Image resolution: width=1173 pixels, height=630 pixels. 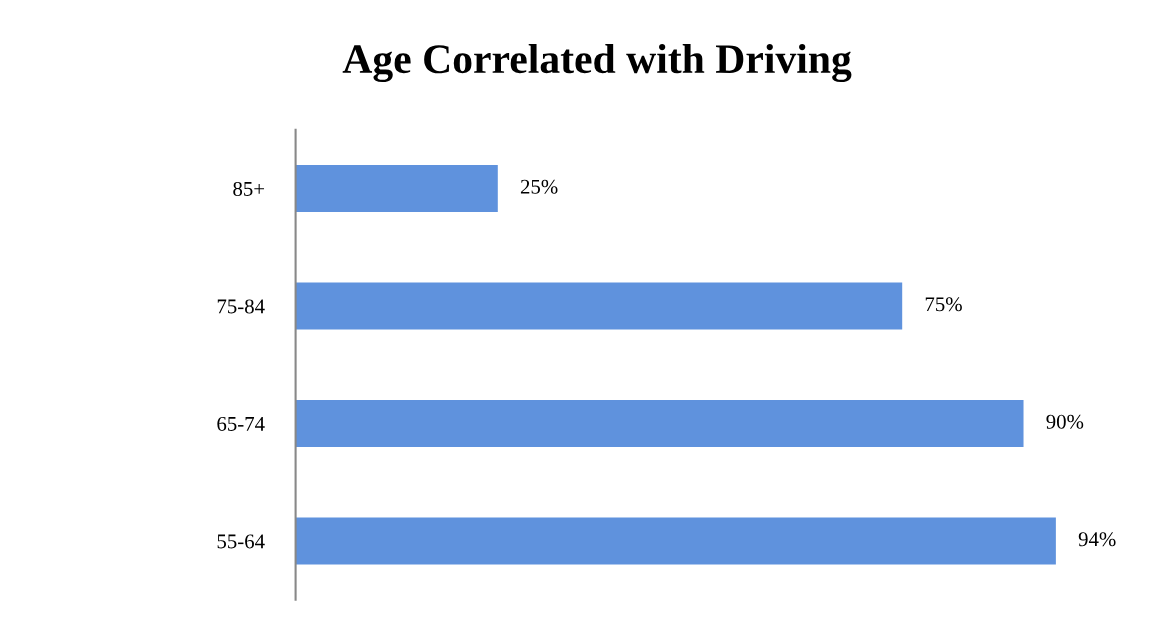 What do you see at coordinates (539, 186) in the screenshot?
I see `data-label: 25%` at bounding box center [539, 186].